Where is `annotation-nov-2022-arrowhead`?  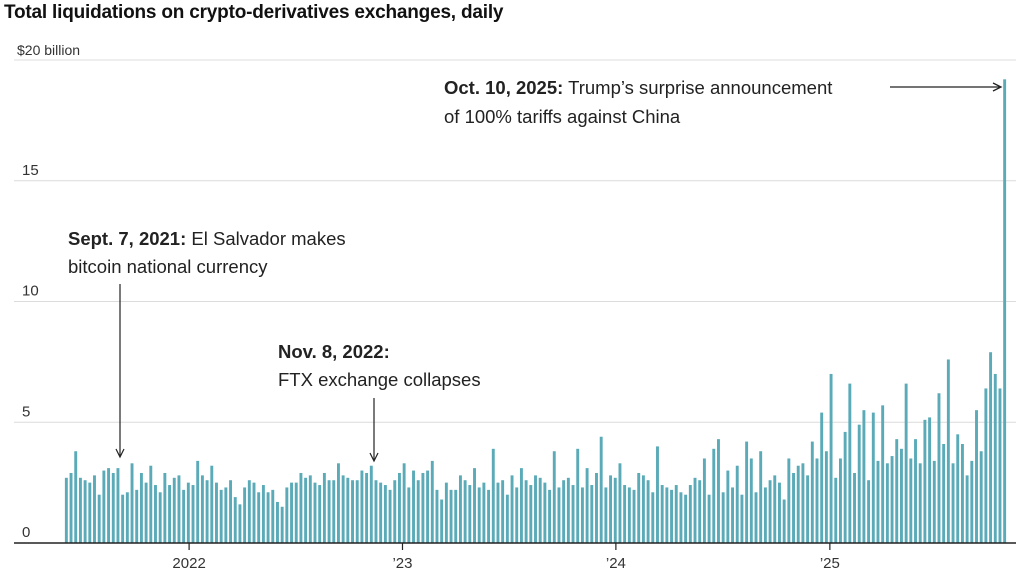
annotation-nov-2022-arrowhead is located at coordinates (374, 457).